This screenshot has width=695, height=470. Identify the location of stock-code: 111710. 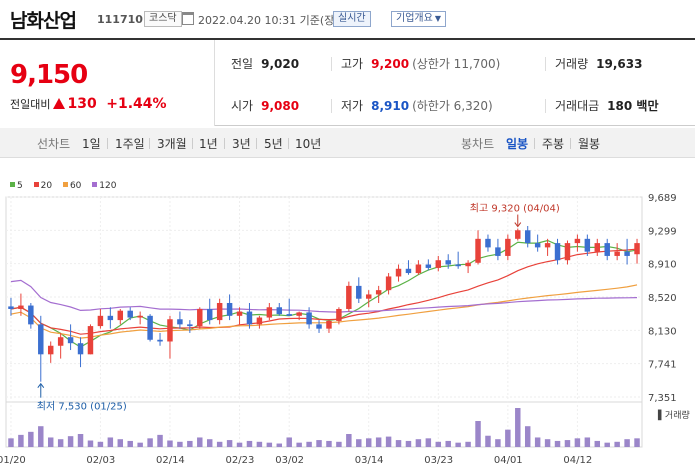
(120, 19).